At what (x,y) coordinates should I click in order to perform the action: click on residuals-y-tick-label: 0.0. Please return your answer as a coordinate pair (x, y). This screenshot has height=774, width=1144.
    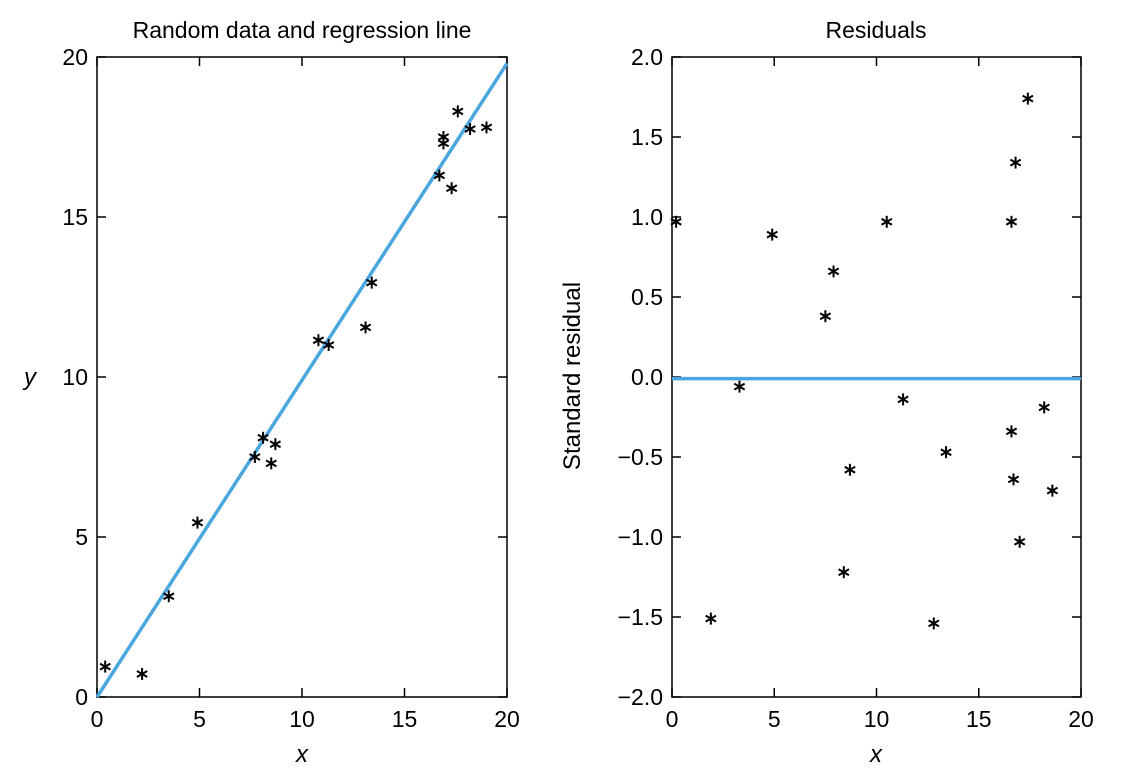
    Looking at the image, I should click on (647, 377).